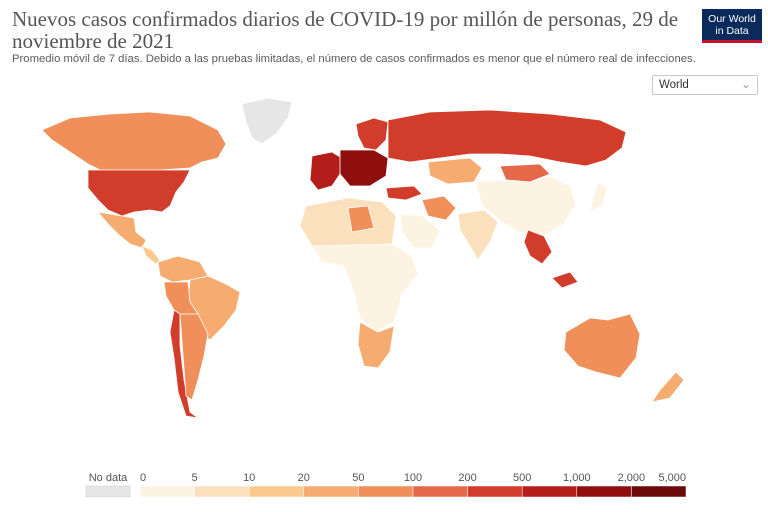 Image resolution: width=768 pixels, height=512 pixels. What do you see at coordinates (455, 171) in the screenshot?
I see `region-kazakhstan` at bounding box center [455, 171].